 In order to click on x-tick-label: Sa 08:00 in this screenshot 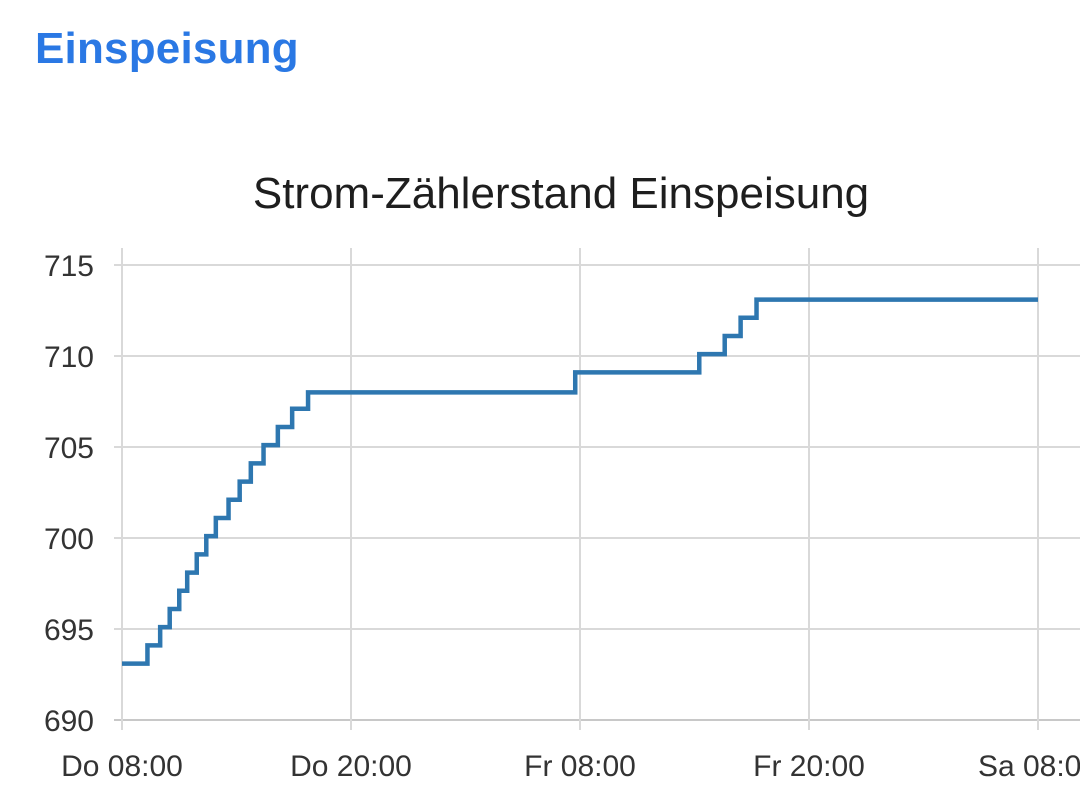, I will do `click(1029, 766)`.